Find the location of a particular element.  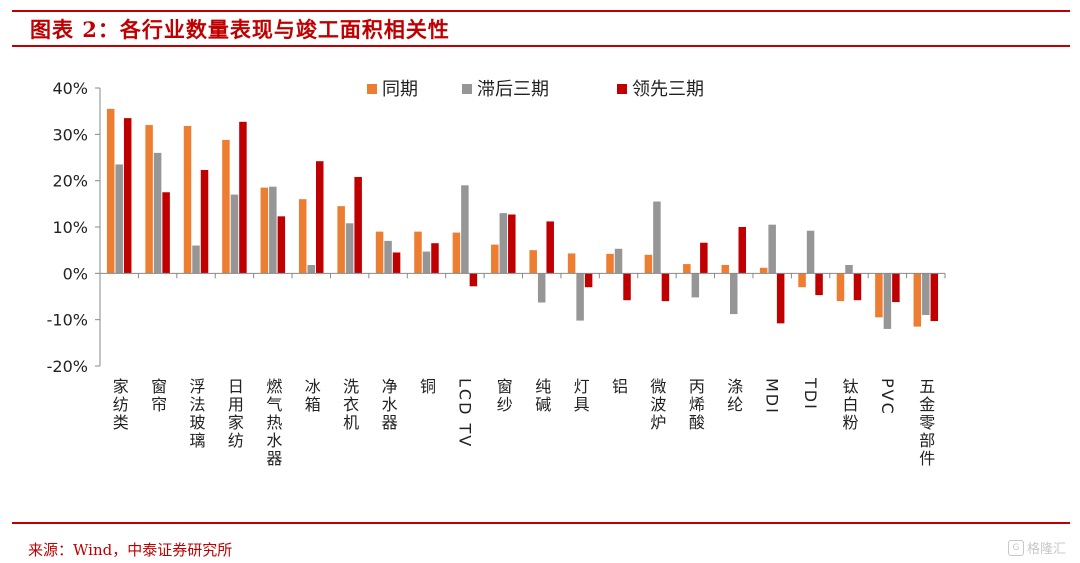

legend-label-2: 领先三期 is located at coordinates (668, 89).